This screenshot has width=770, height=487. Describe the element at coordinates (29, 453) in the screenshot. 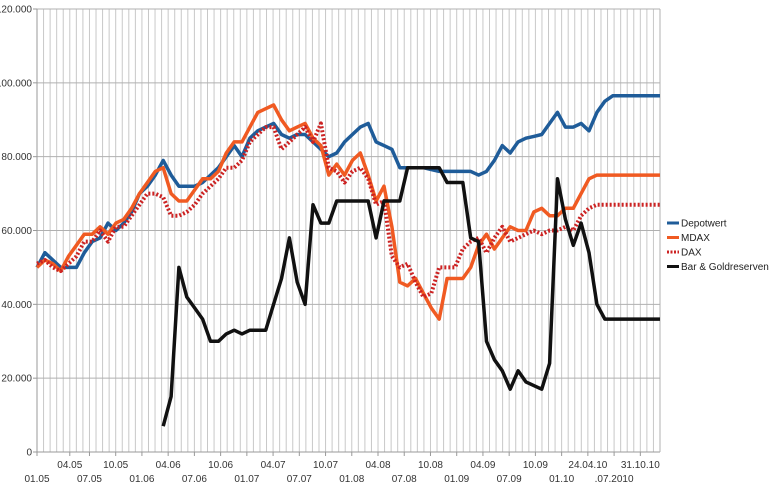

I see `y-tick-label: 0` at that location.